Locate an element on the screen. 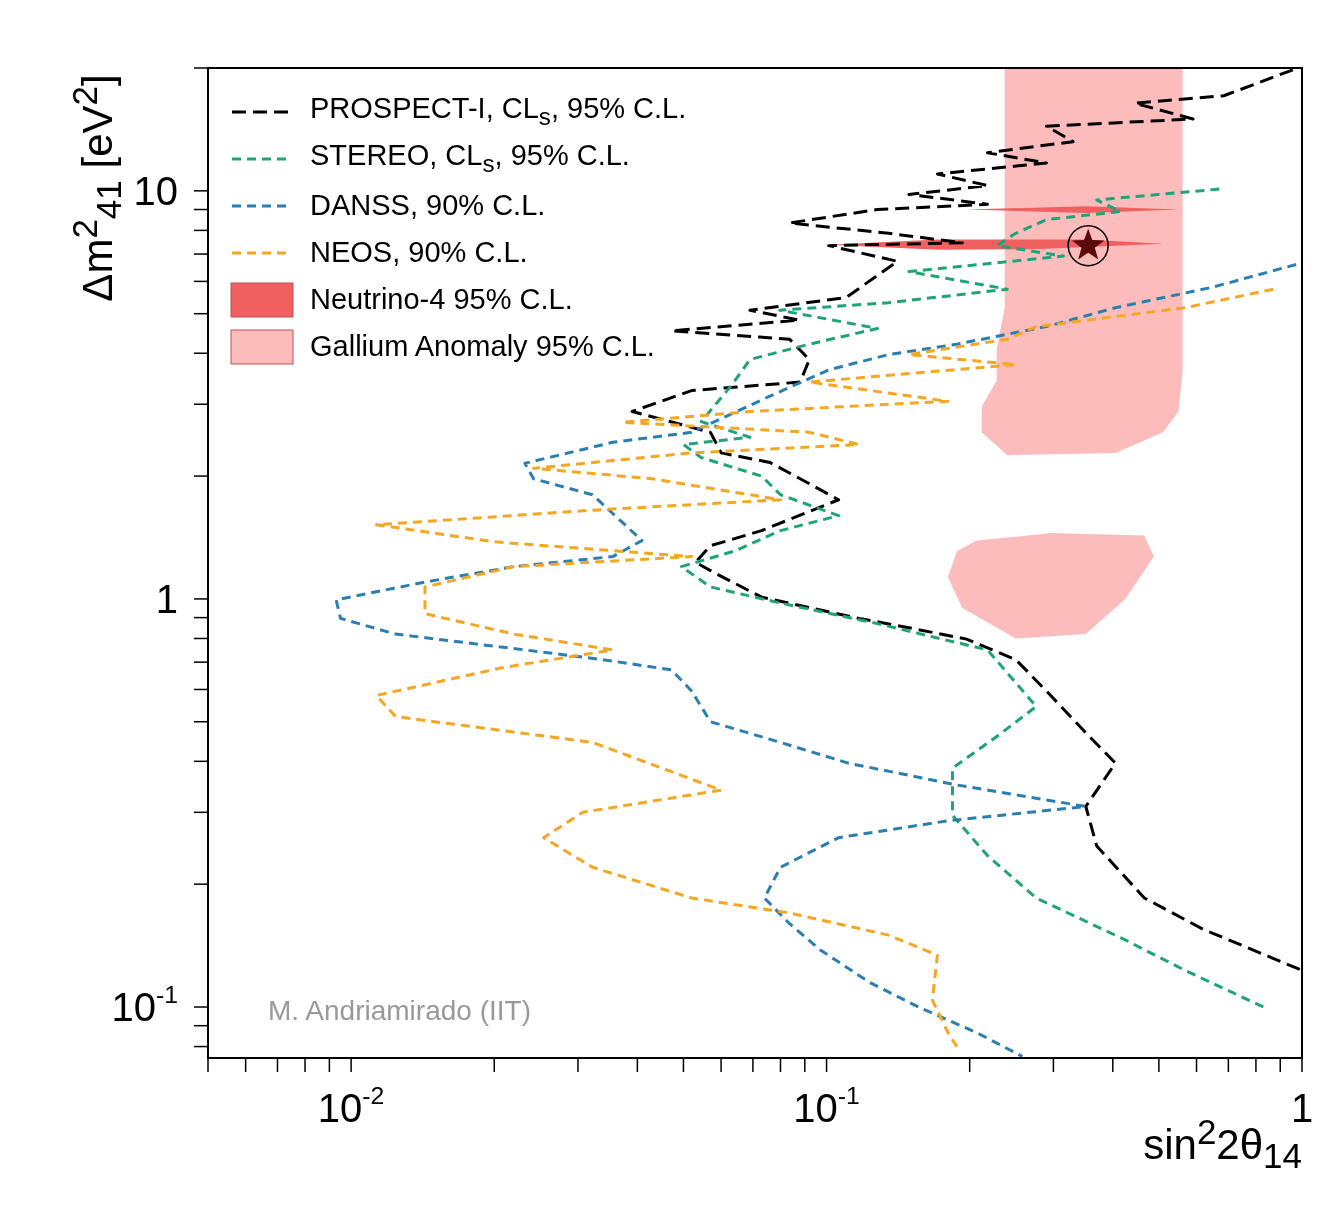 The width and height of the screenshot is (1332, 1214). legend-label: PROSPECT-I, CL$_{s}$, 95% C.L. is located at coordinates (498, 111).